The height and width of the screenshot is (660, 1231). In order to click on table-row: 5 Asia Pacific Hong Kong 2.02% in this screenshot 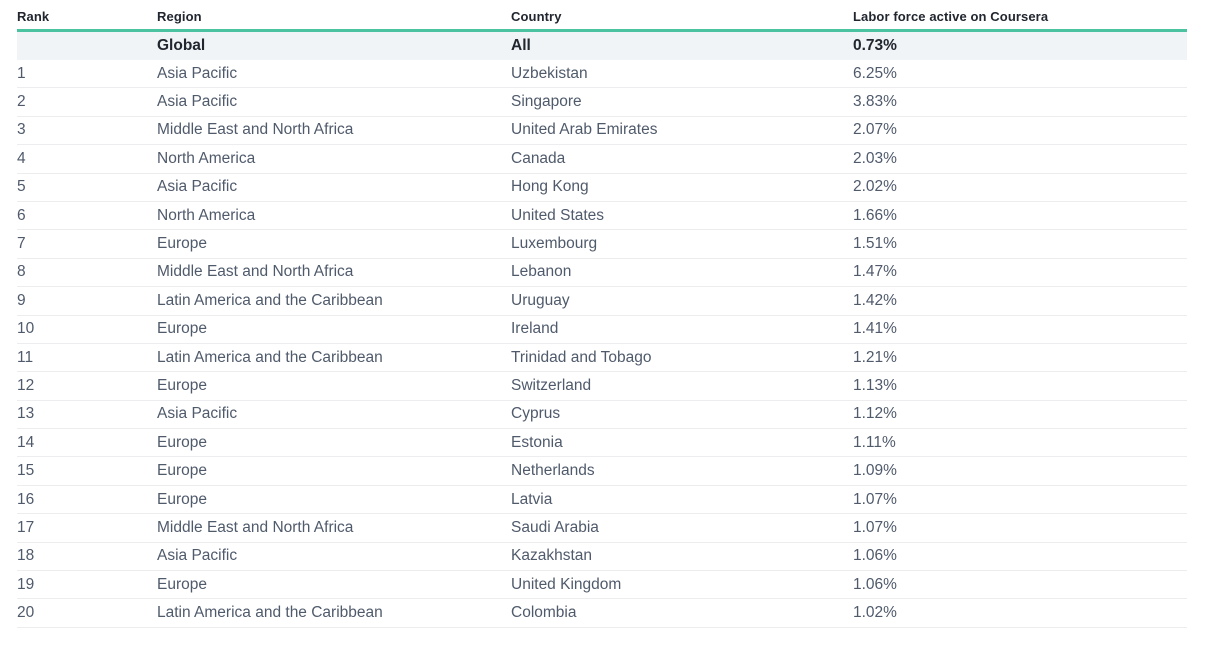, I will do `click(602, 188)`.